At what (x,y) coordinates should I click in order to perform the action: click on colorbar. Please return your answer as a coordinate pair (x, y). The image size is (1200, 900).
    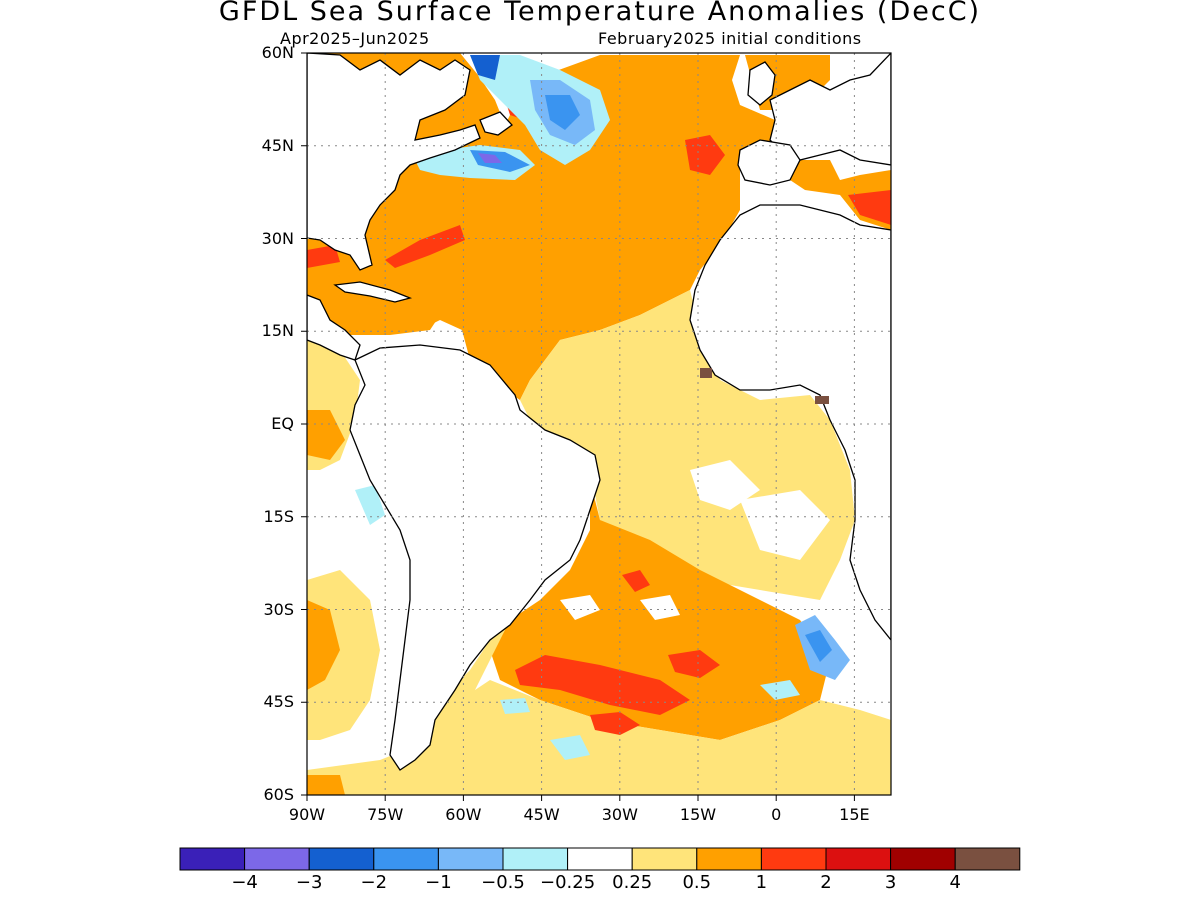
    Looking at the image, I should click on (600, 859).